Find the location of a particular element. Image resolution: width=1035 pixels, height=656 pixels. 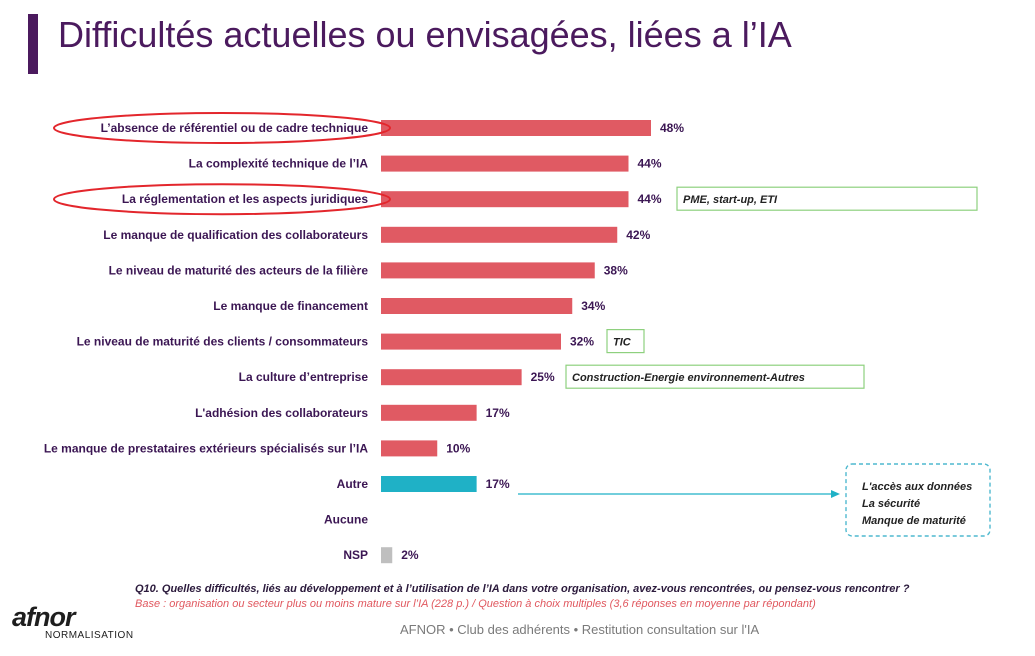

callout-arrowhead is located at coordinates (835, 494).